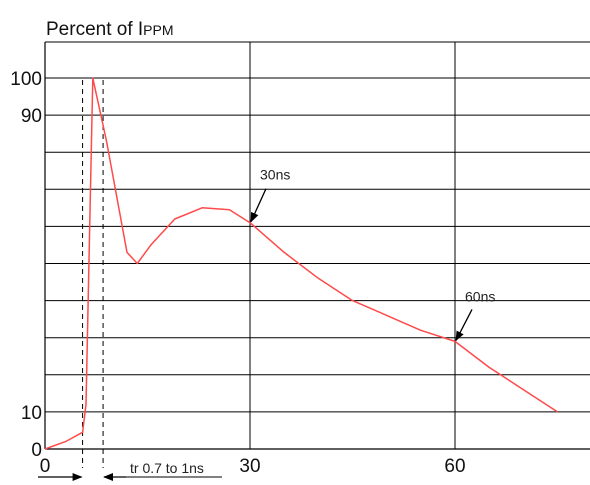 The width and height of the screenshot is (590, 485). What do you see at coordinates (480, 296) in the screenshot?
I see `annotation-60ns-label: 60ns` at bounding box center [480, 296].